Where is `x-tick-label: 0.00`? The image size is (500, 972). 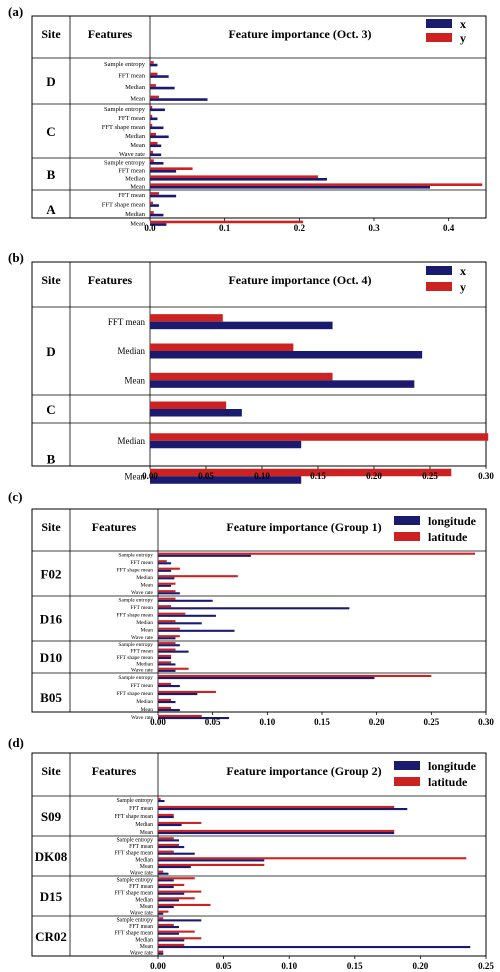 x-tick-label: 0.00 is located at coordinates (158, 966).